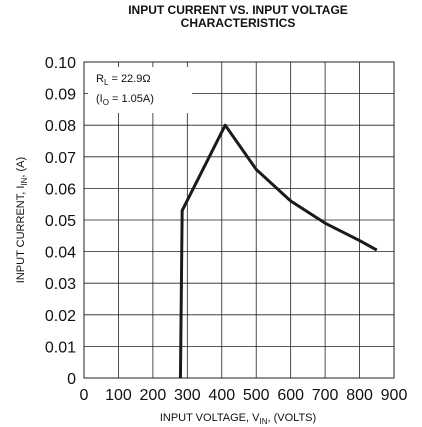  Describe the element at coordinates (60, 253) in the screenshot. I see `y-tick-label: 0.04` at that location.